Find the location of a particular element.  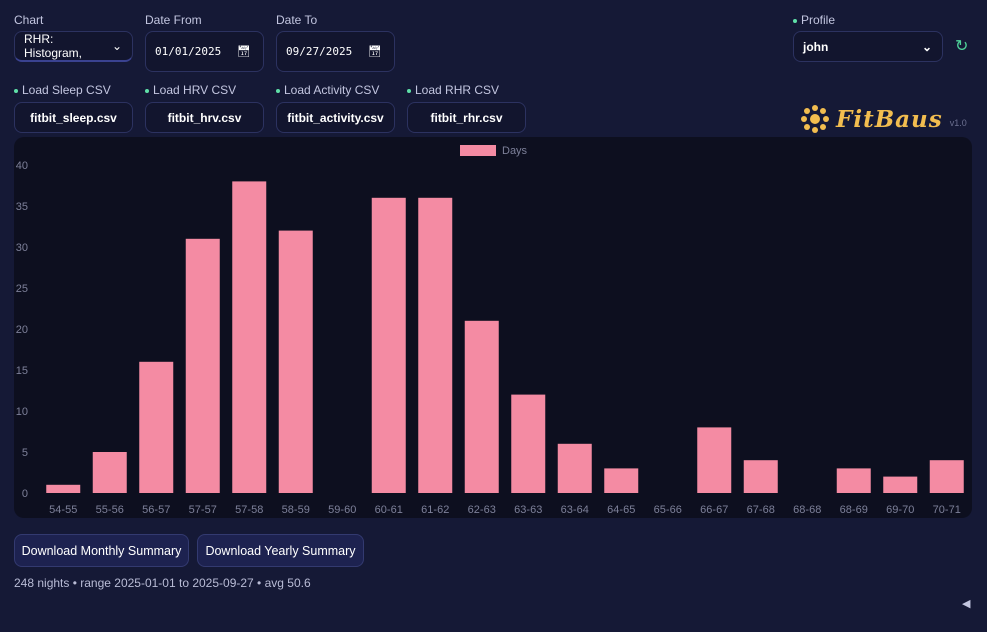

download-monthly-button: Download Monthly Summary is located at coordinates (101, 550).